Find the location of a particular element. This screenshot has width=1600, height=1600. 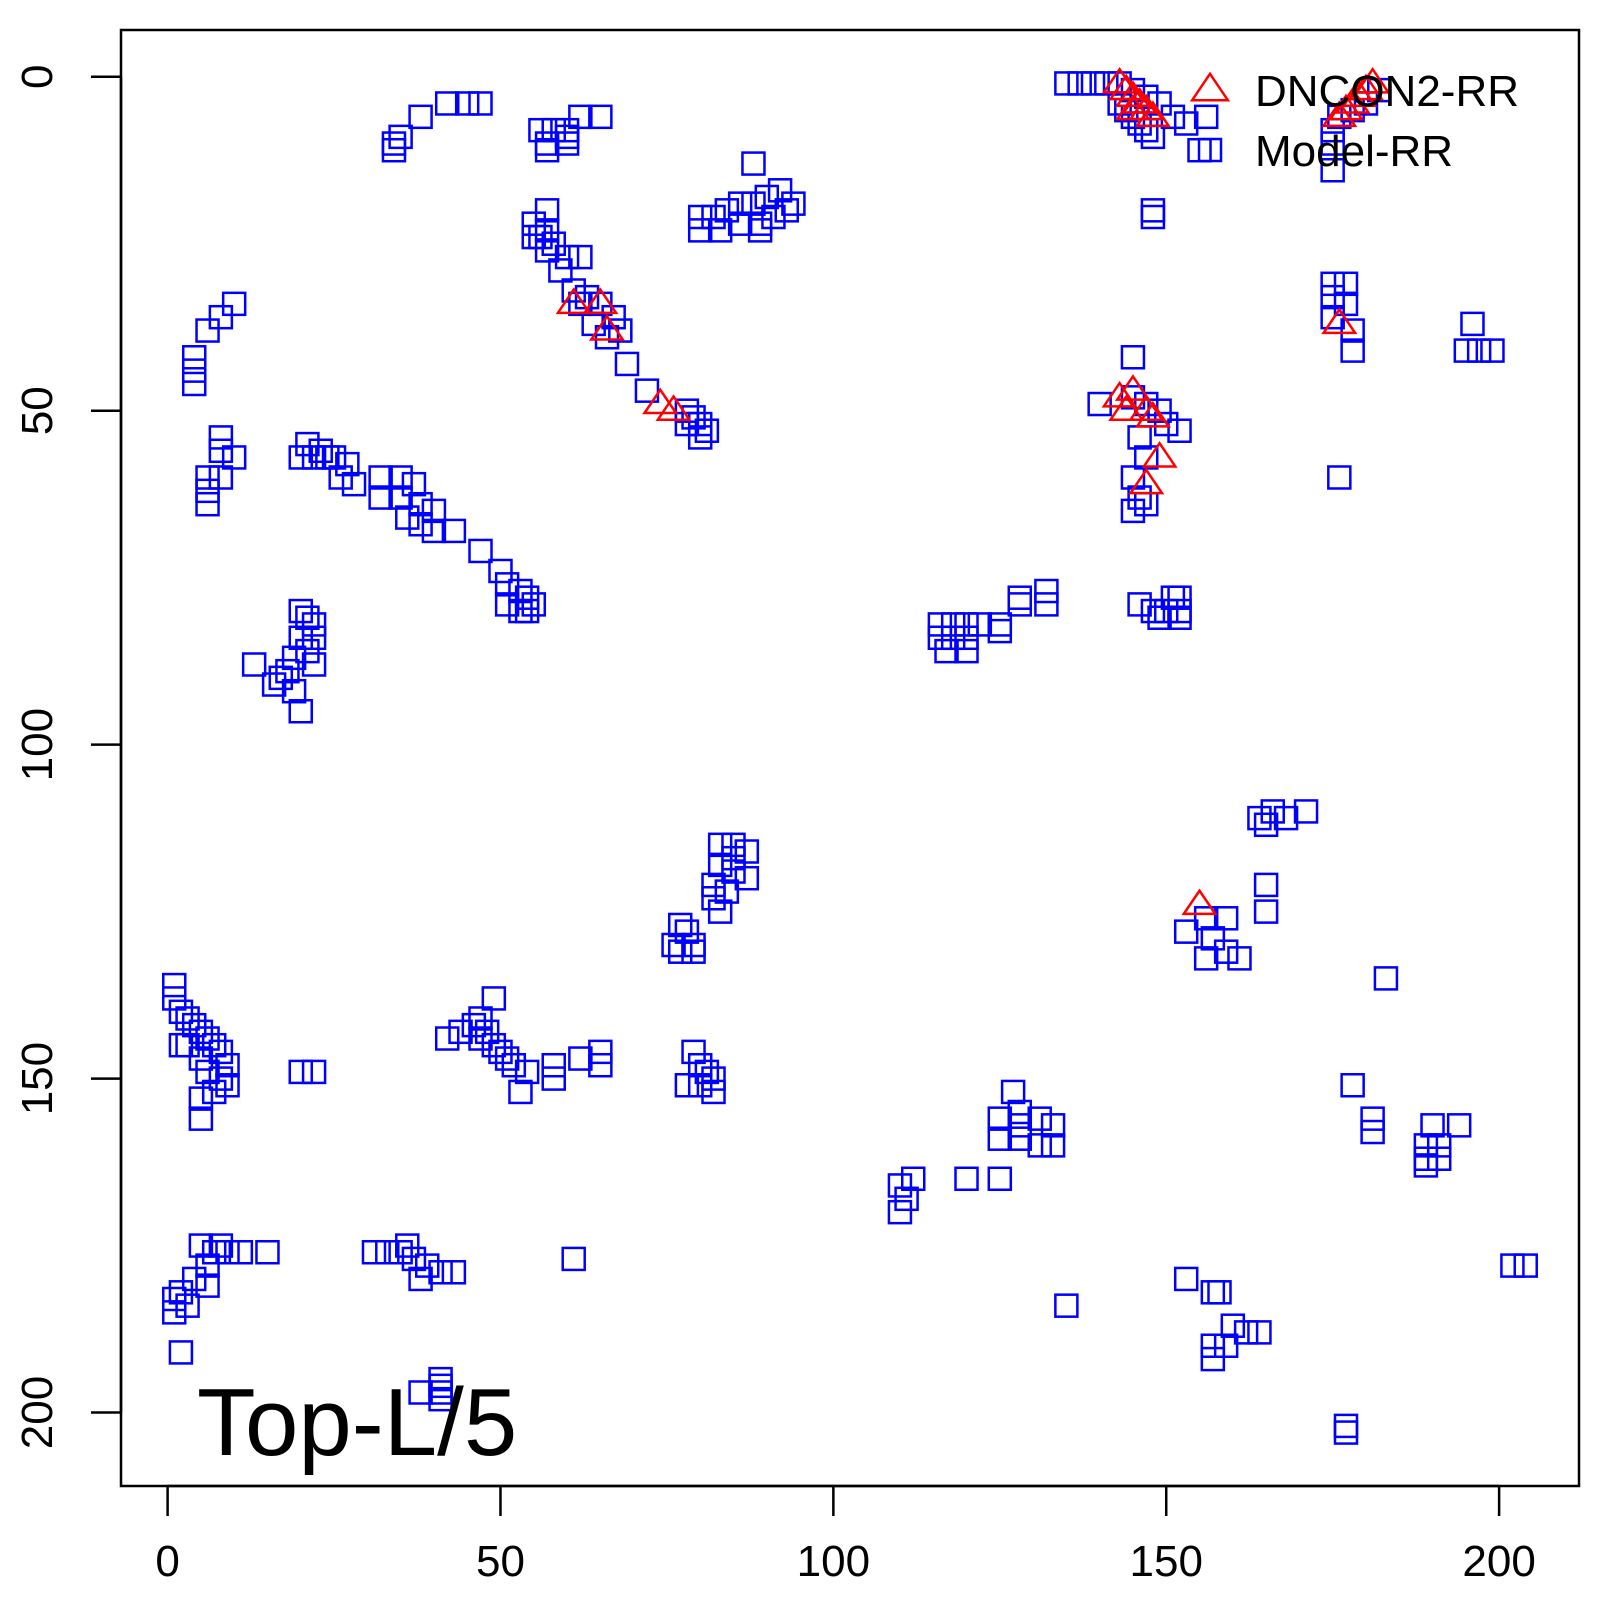

legend-marker-dncon2 is located at coordinates (1210, 86).